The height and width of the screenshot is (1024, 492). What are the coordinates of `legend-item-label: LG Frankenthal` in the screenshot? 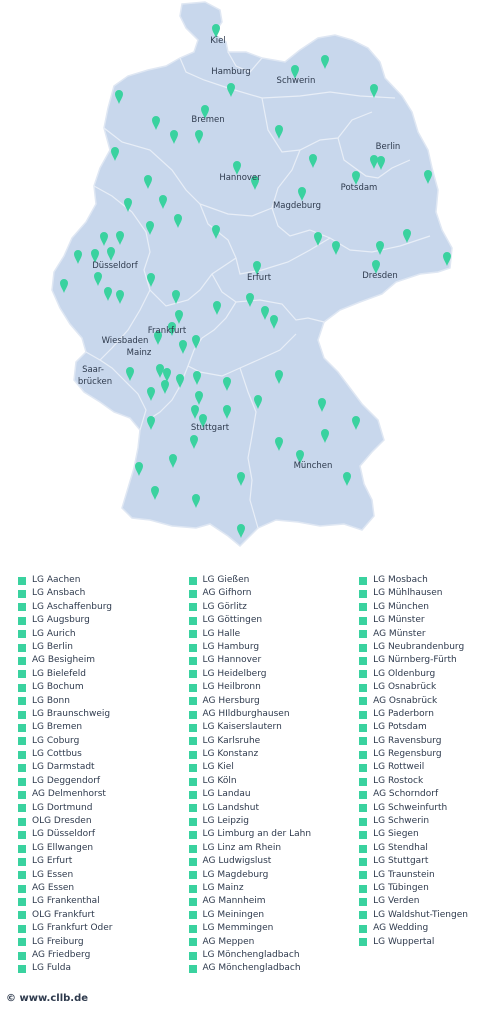 It's located at (66, 901).